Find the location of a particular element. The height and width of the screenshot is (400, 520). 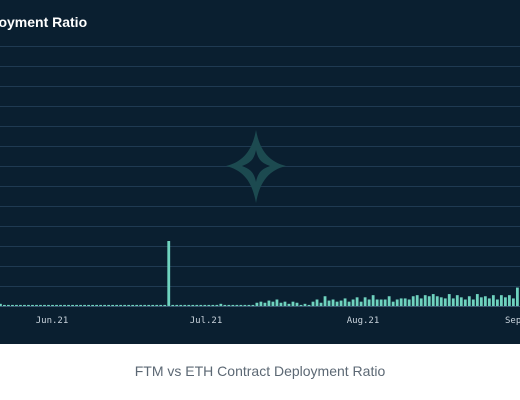

x-ticks: Jun.21 Jul.21 Aug.21 Sep is located at coordinates (278, 321).